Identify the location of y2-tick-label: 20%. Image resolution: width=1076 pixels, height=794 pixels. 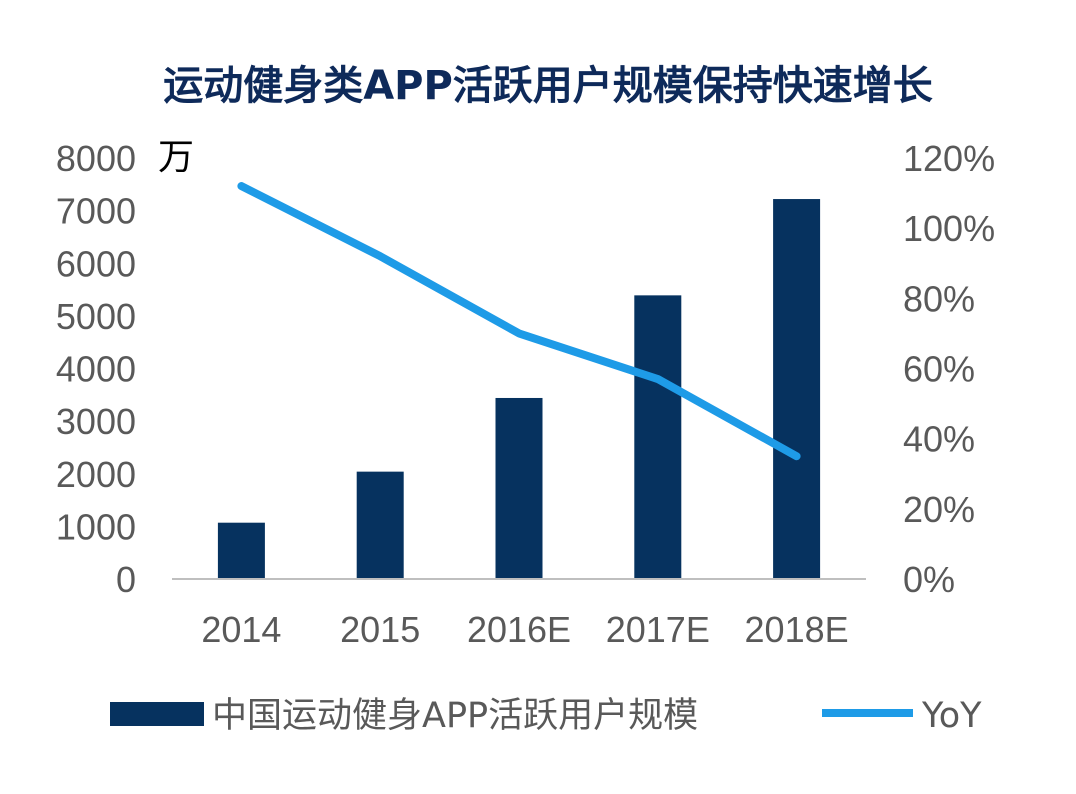
(939, 509).